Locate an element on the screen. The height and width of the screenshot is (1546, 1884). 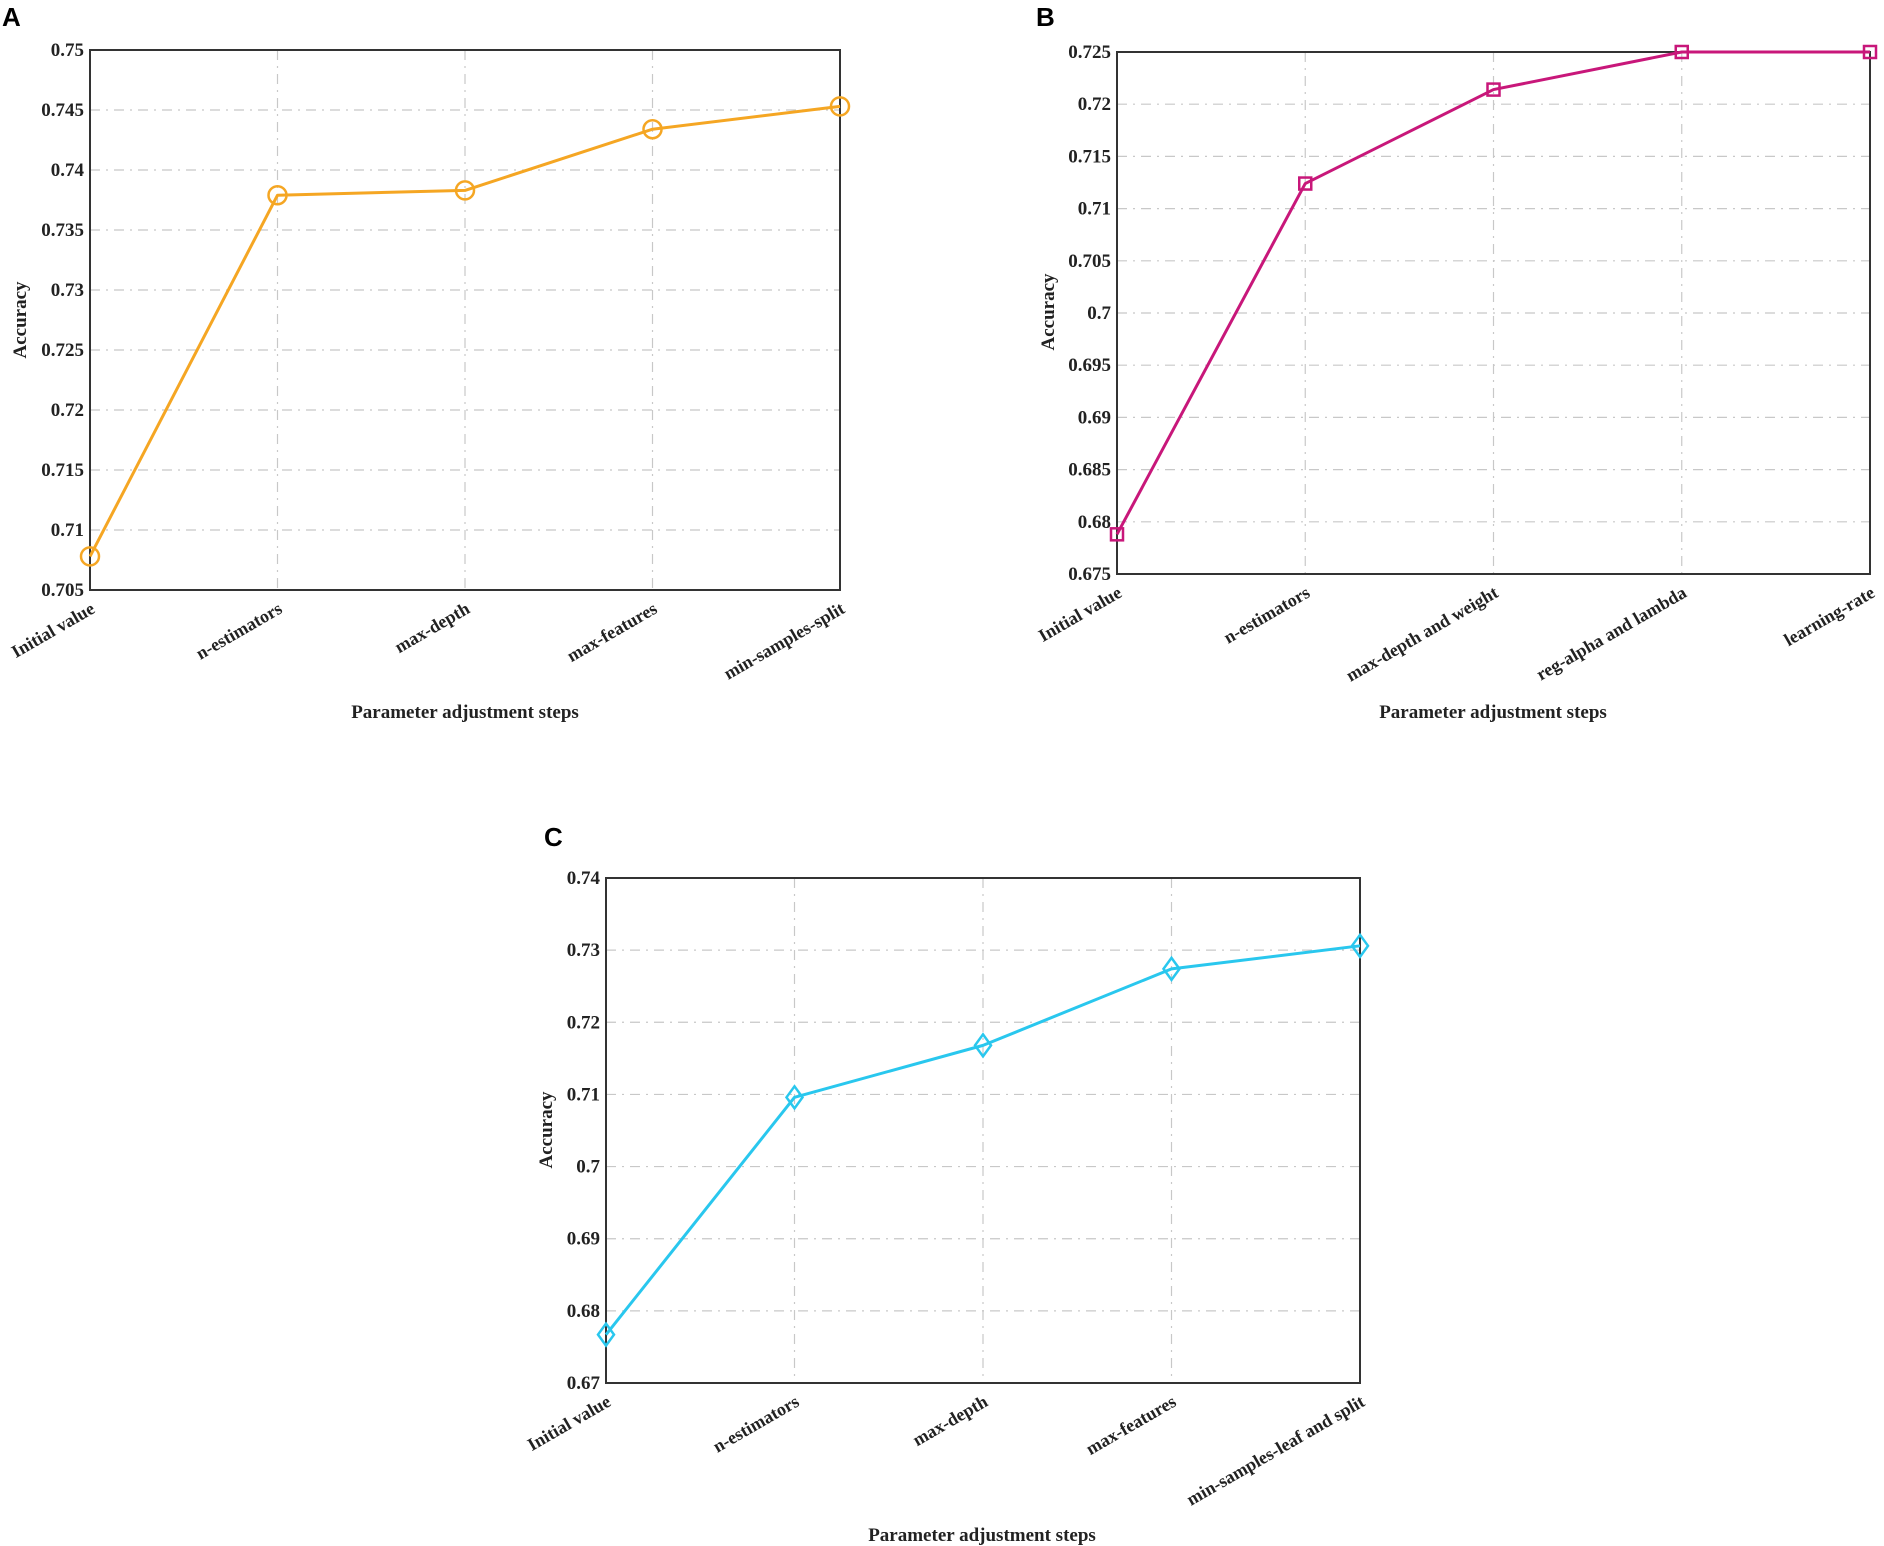
x-tick-label: min-samples-leaf and split is located at coordinates (1275, 1450).